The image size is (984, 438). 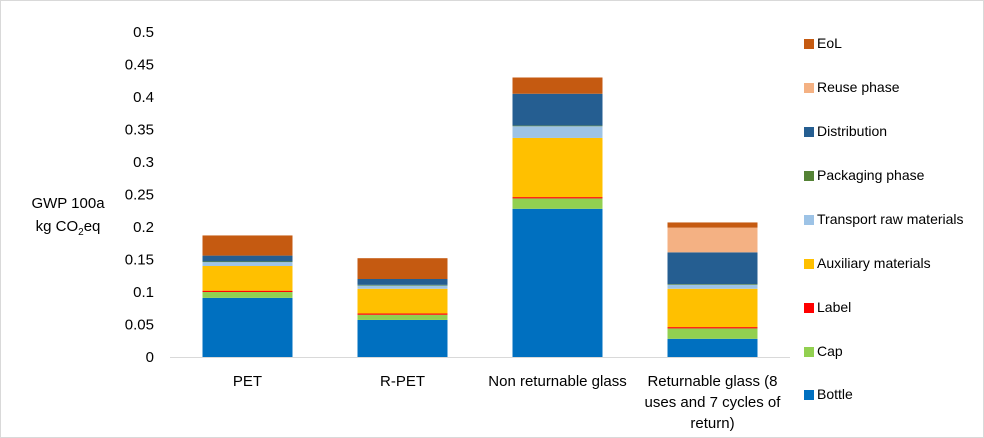 I want to click on x-category-label: R-PET, so click(x=402, y=381).